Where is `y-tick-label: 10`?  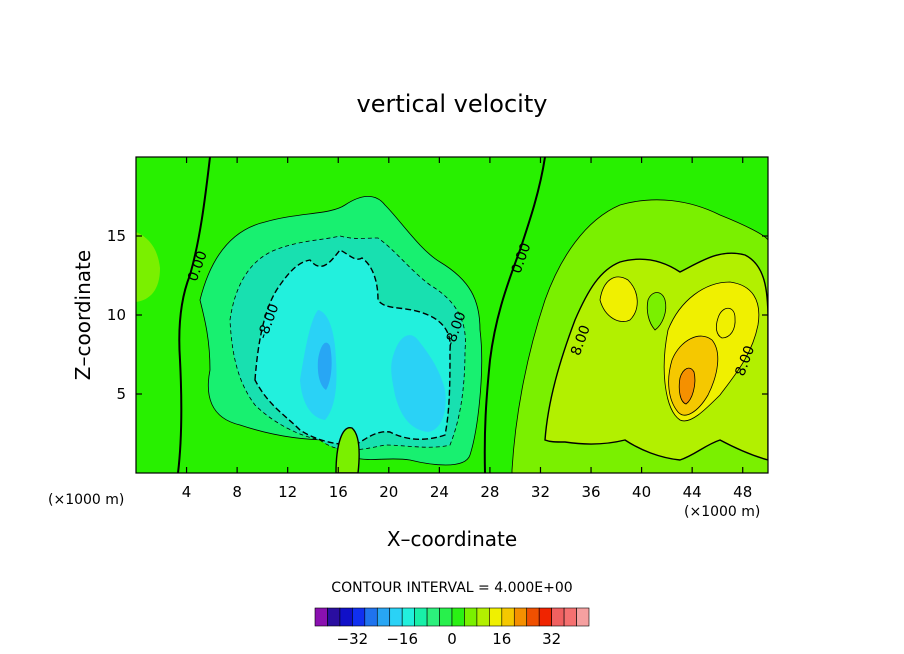 y-tick-label: 10 is located at coordinates (116, 315).